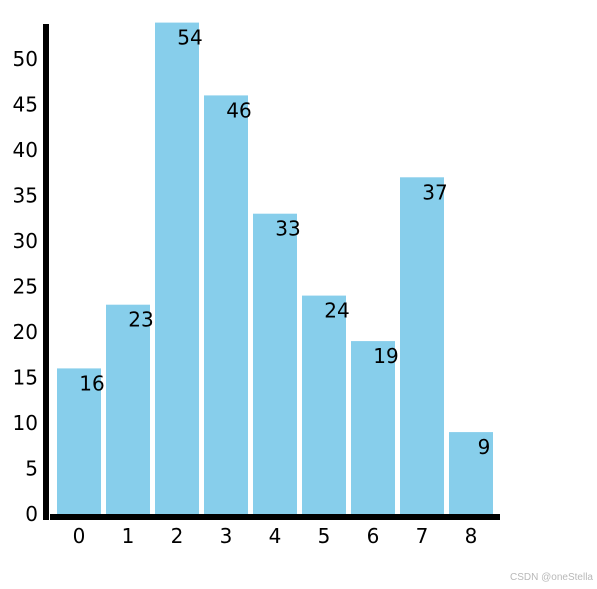  What do you see at coordinates (422, 536) in the screenshot?
I see `x-tick-label-7: 7` at bounding box center [422, 536].